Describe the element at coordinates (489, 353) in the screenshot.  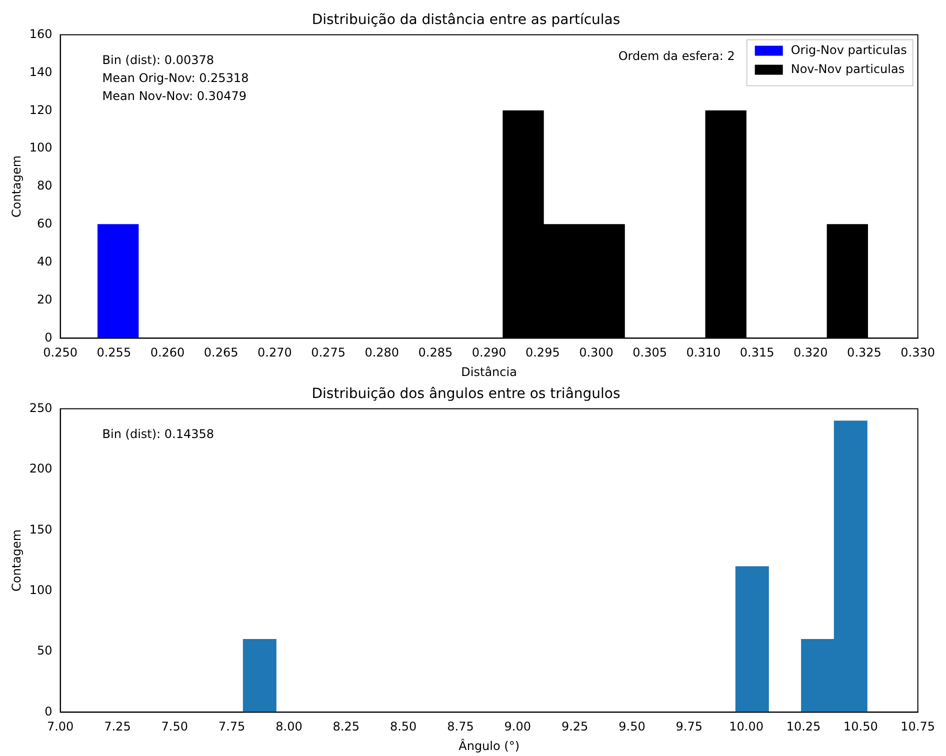
I see `x-tick-label: 0.290` at that location.